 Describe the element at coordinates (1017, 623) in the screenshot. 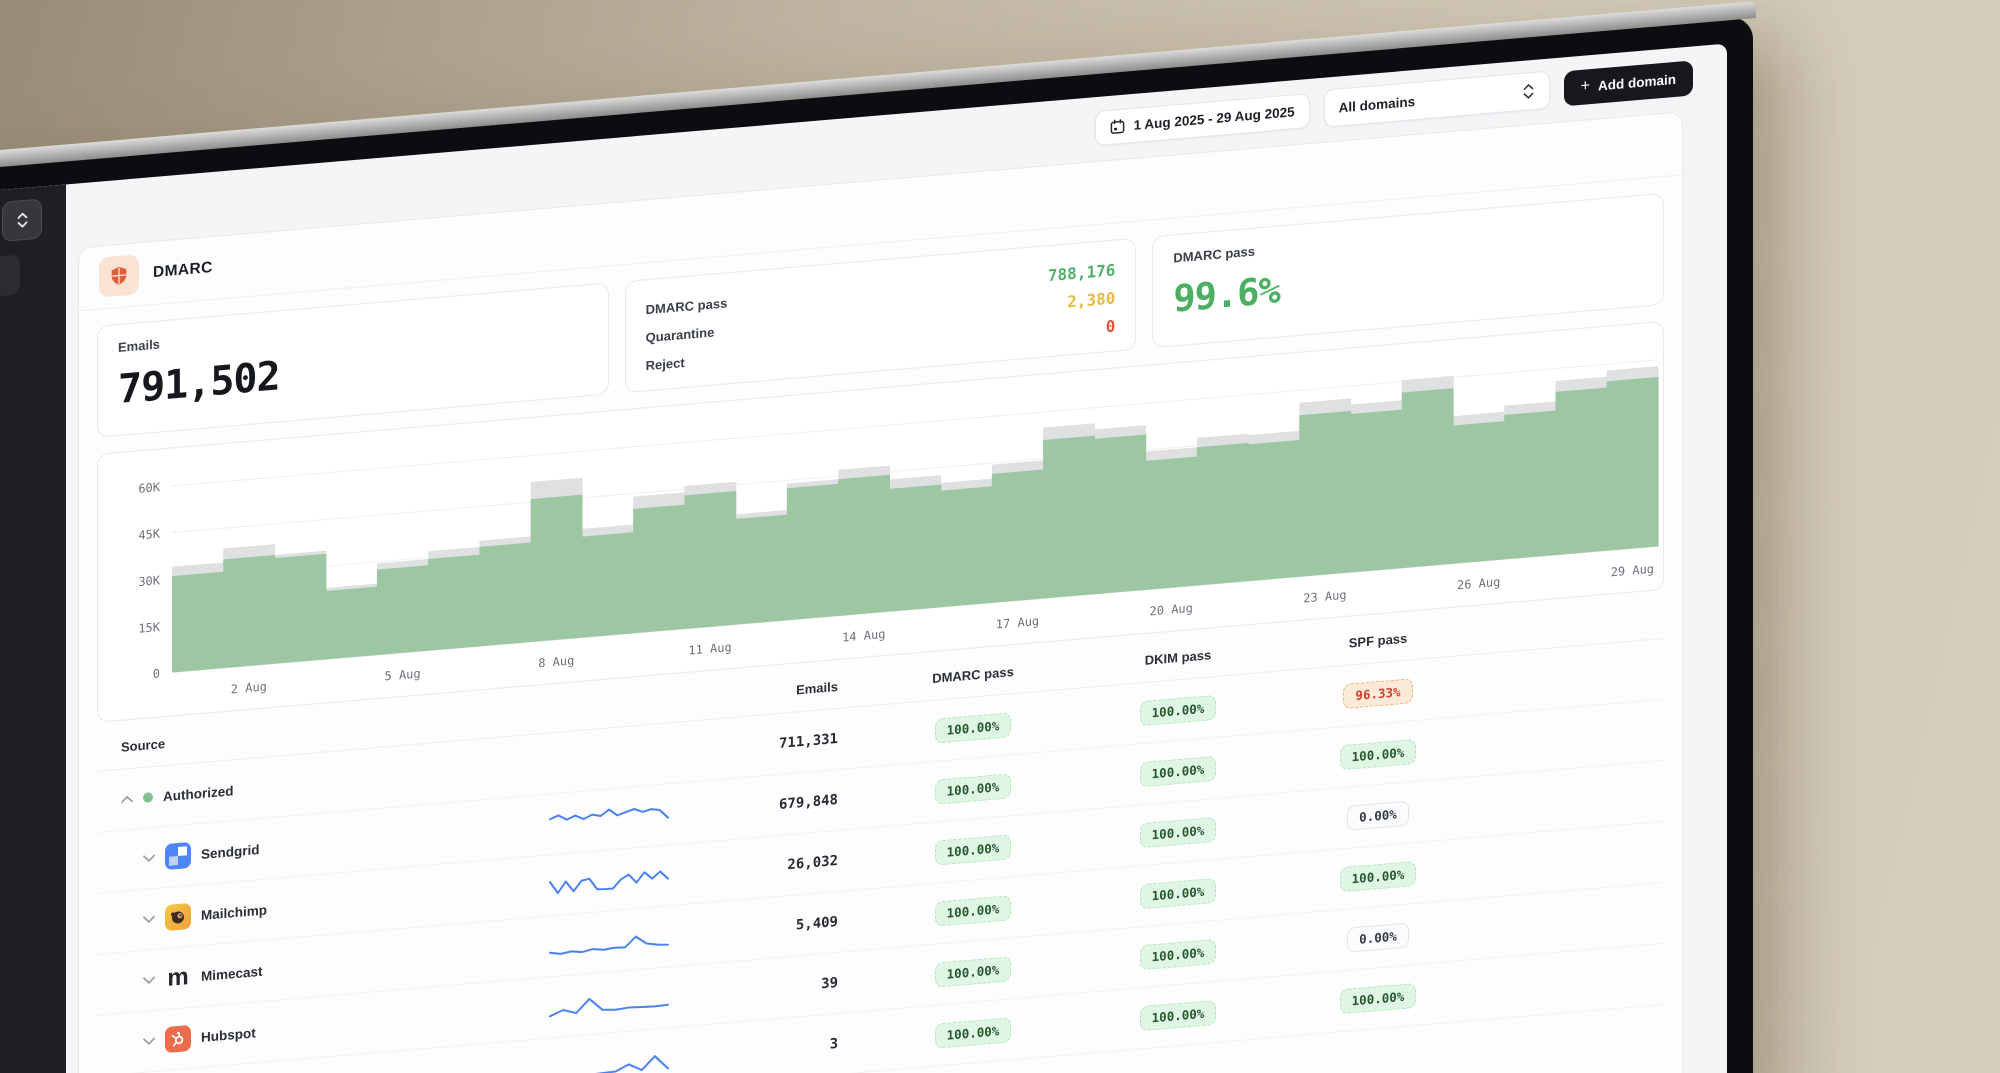

I see `x-axis-tick: 17 Aug` at that location.